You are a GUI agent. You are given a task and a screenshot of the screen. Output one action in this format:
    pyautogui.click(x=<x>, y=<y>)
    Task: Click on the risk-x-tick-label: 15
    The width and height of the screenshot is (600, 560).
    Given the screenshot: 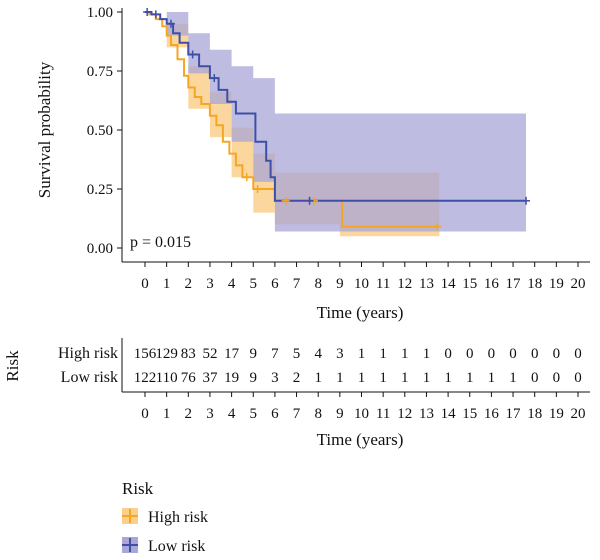 What is the action you would take?
    pyautogui.click(x=469, y=414)
    